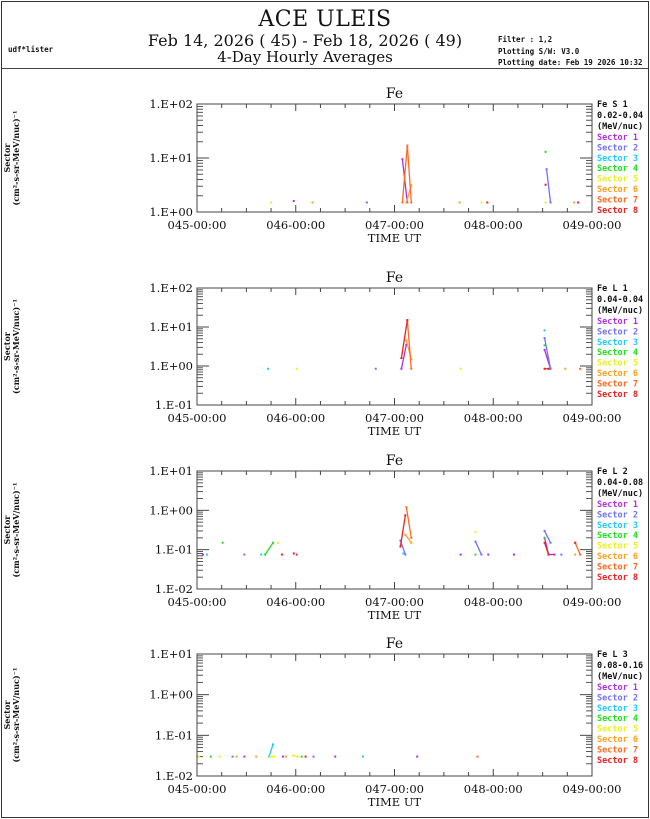 The image size is (650, 819). What do you see at coordinates (612, 105) in the screenshot?
I see `legend-title: Fe S 1` at bounding box center [612, 105].